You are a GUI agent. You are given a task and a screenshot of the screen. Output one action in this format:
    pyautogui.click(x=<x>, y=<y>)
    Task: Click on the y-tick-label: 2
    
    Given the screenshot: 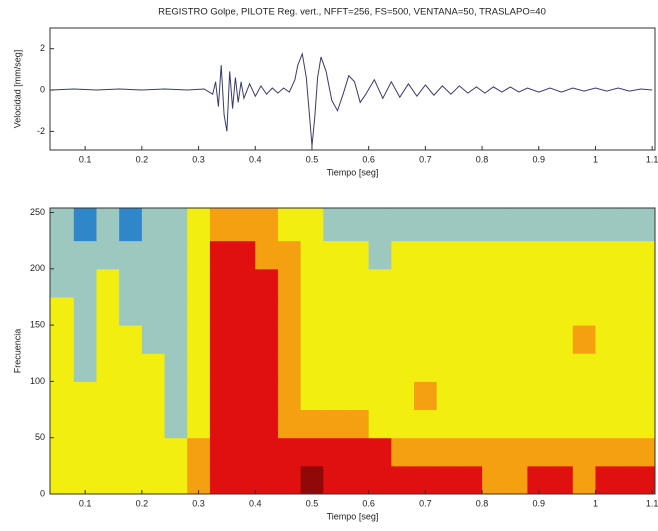 What is the action you would take?
    pyautogui.click(x=42, y=48)
    